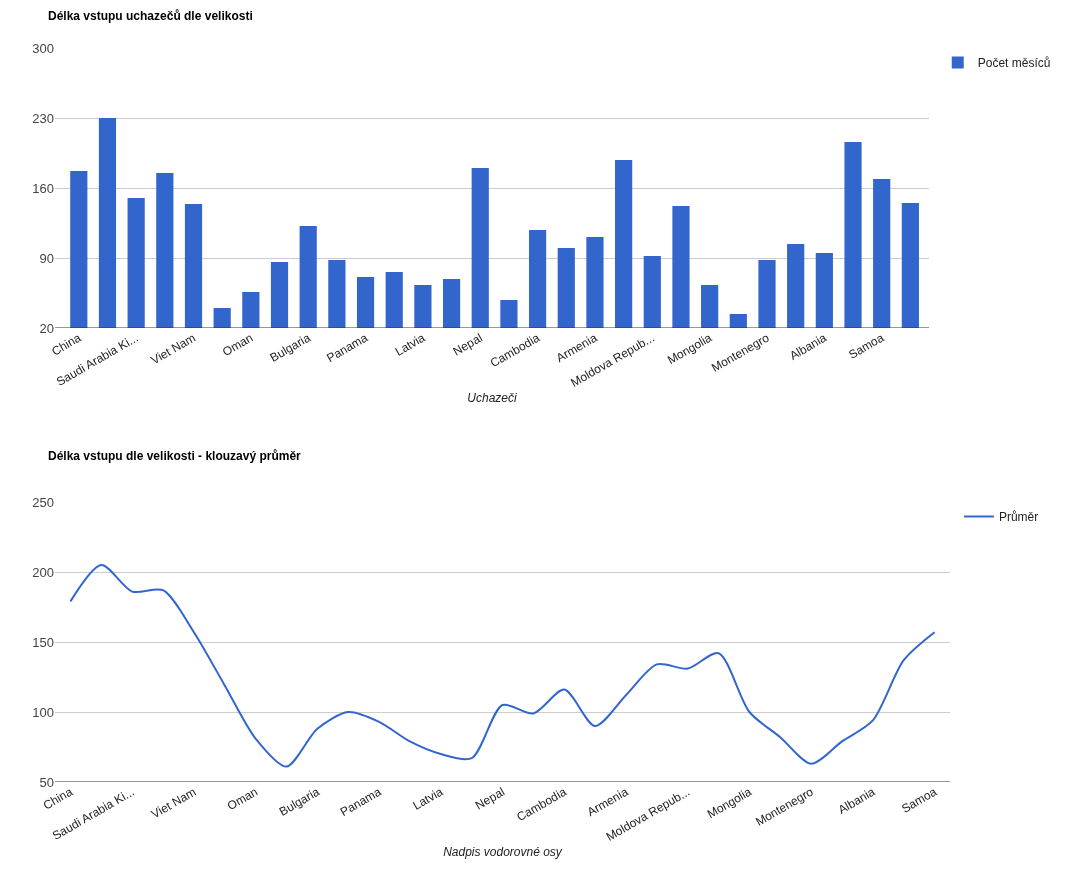 This screenshot has height=869, width=1068. I want to click on chart-title: Délka vstupu uchazečů dle velikosti, so click(150, 16).